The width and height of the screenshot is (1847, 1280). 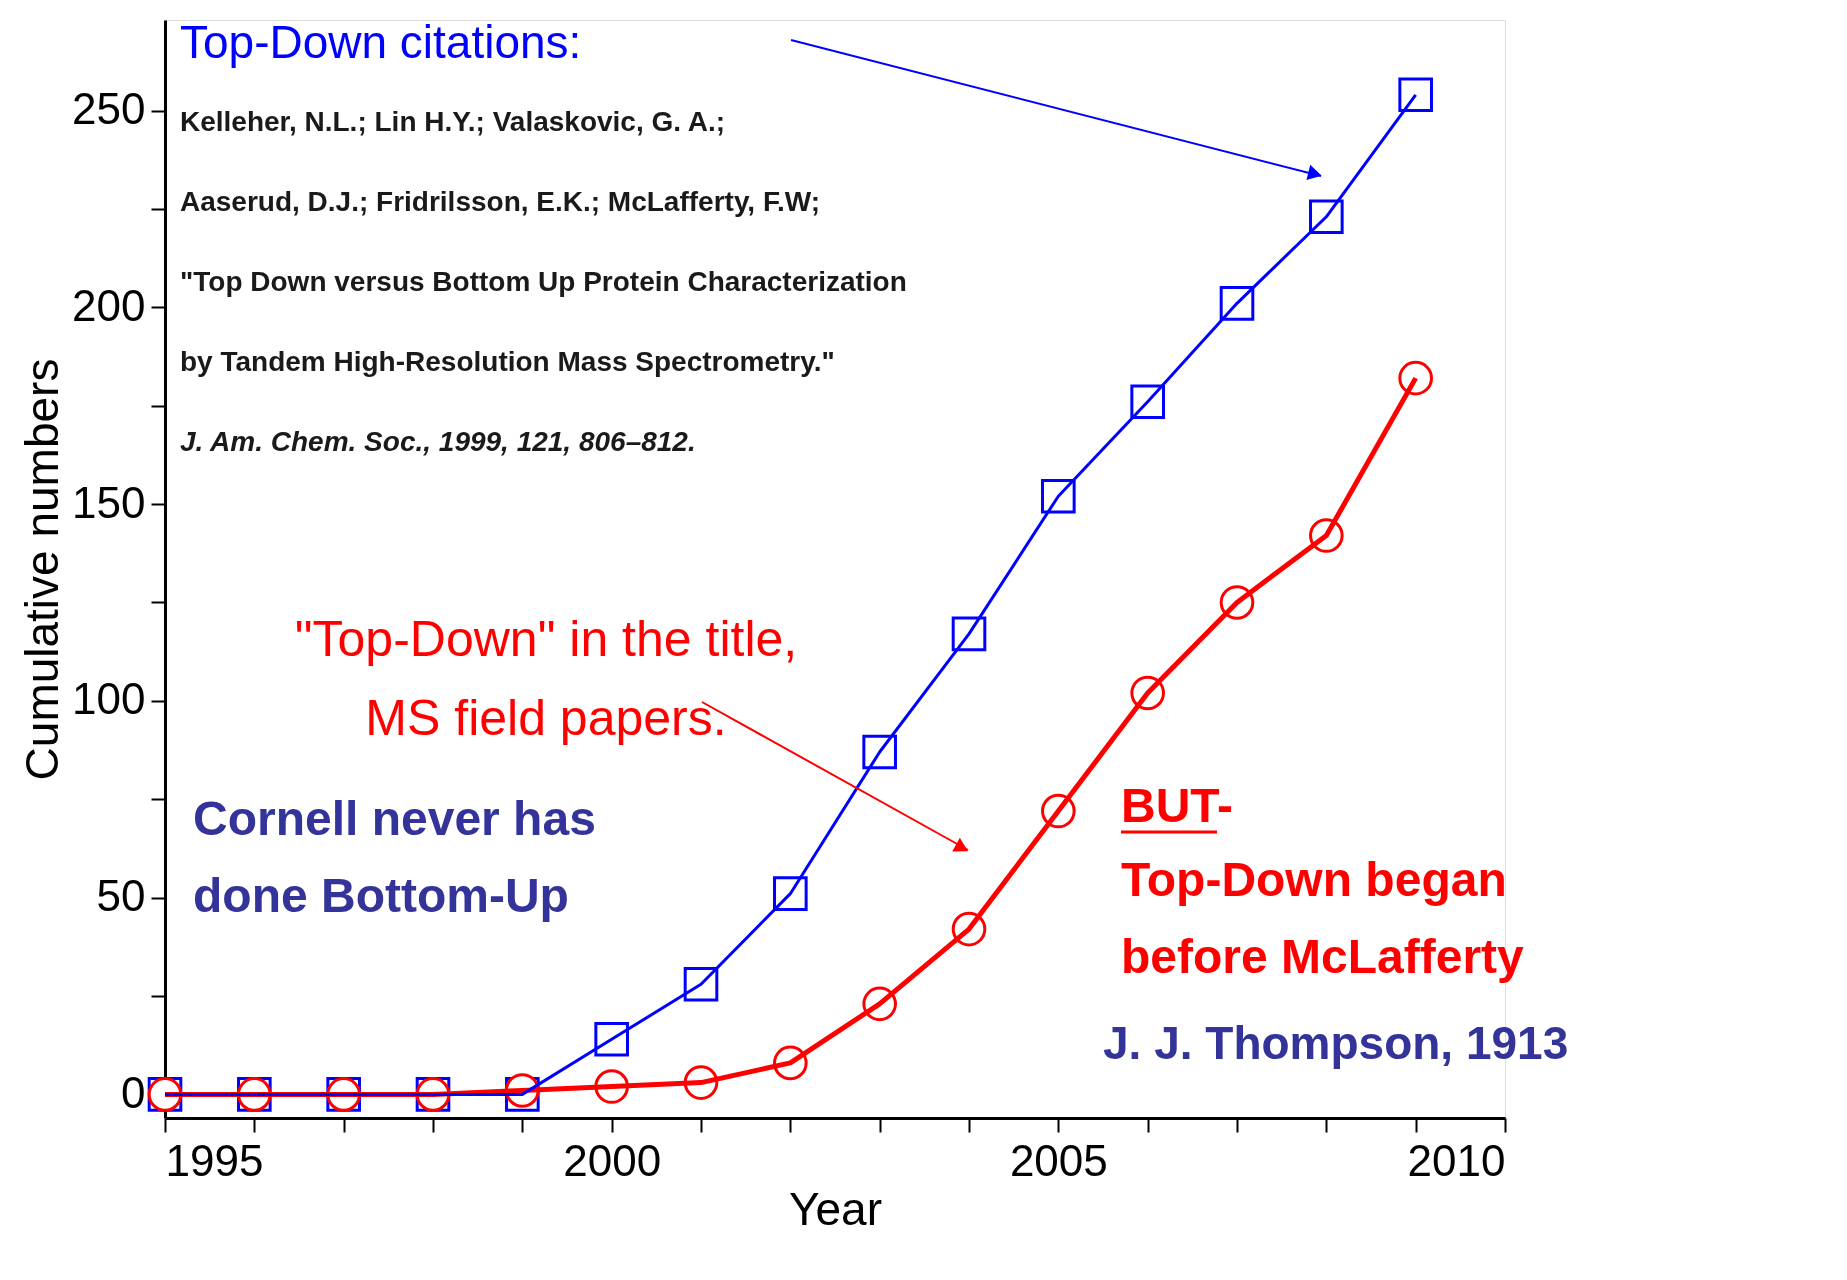 What do you see at coordinates (1323, 956) in the screenshot?
I see `annotation: before McLafferty` at bounding box center [1323, 956].